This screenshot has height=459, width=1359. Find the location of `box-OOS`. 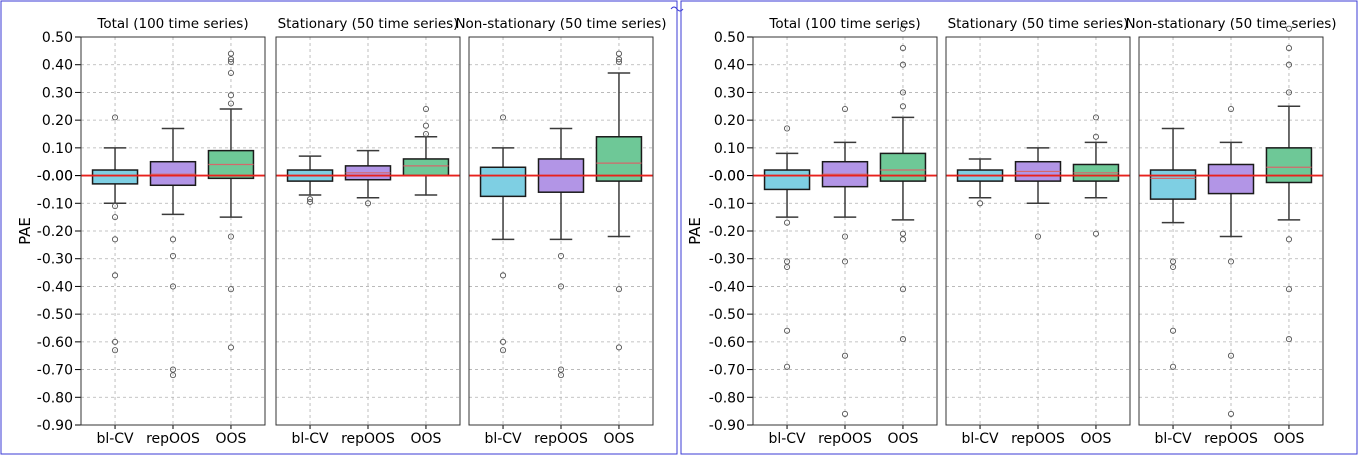

box-OOS is located at coordinates (903, 184).